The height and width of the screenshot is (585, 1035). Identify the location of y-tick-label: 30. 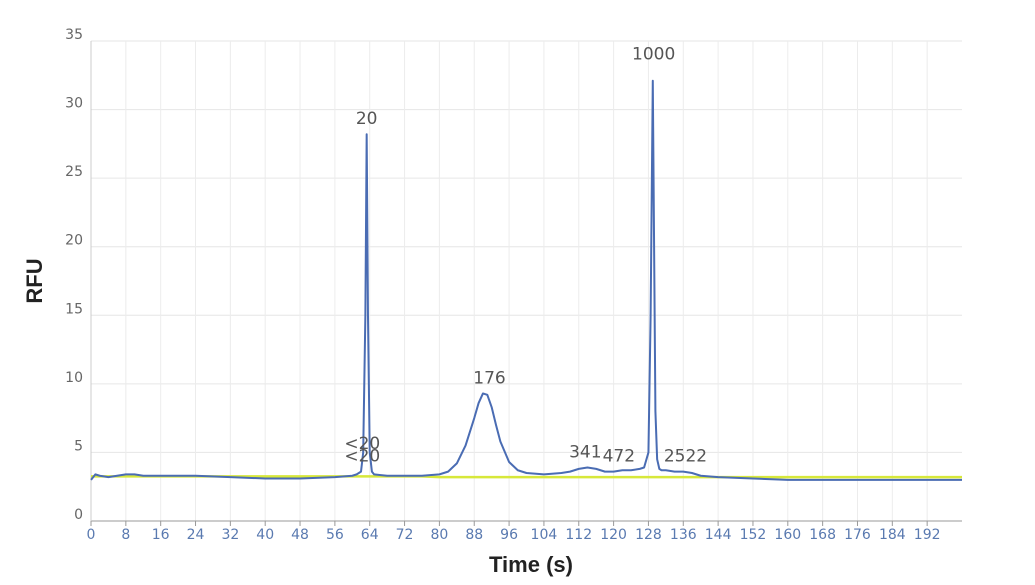
(74, 104).